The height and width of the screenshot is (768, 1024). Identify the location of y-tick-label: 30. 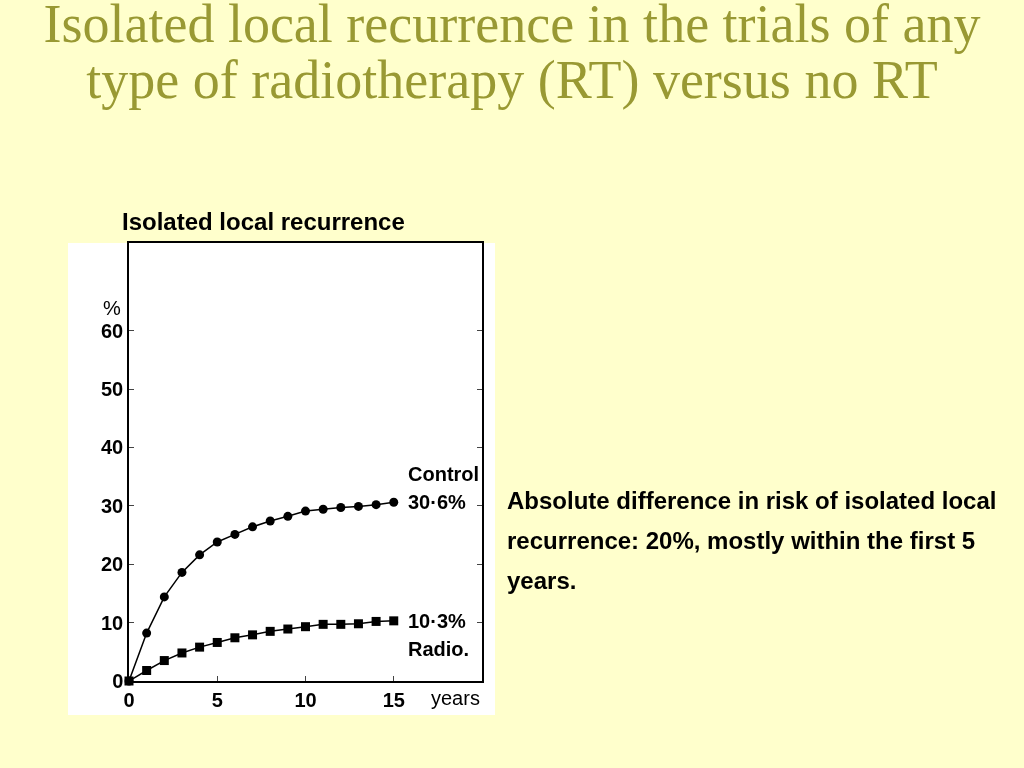
(112, 505).